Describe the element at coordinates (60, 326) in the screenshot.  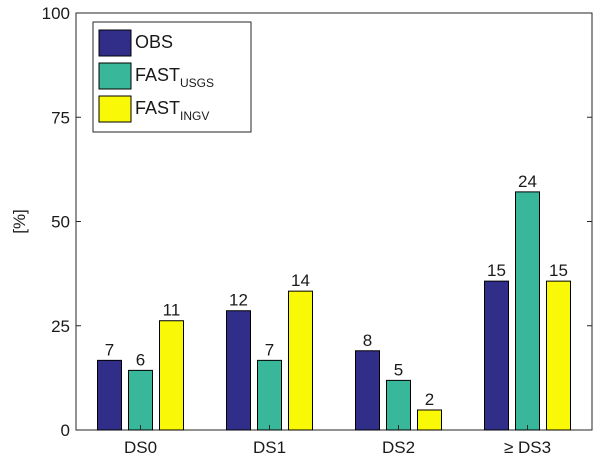
I see `y-tick-label: 25` at that location.